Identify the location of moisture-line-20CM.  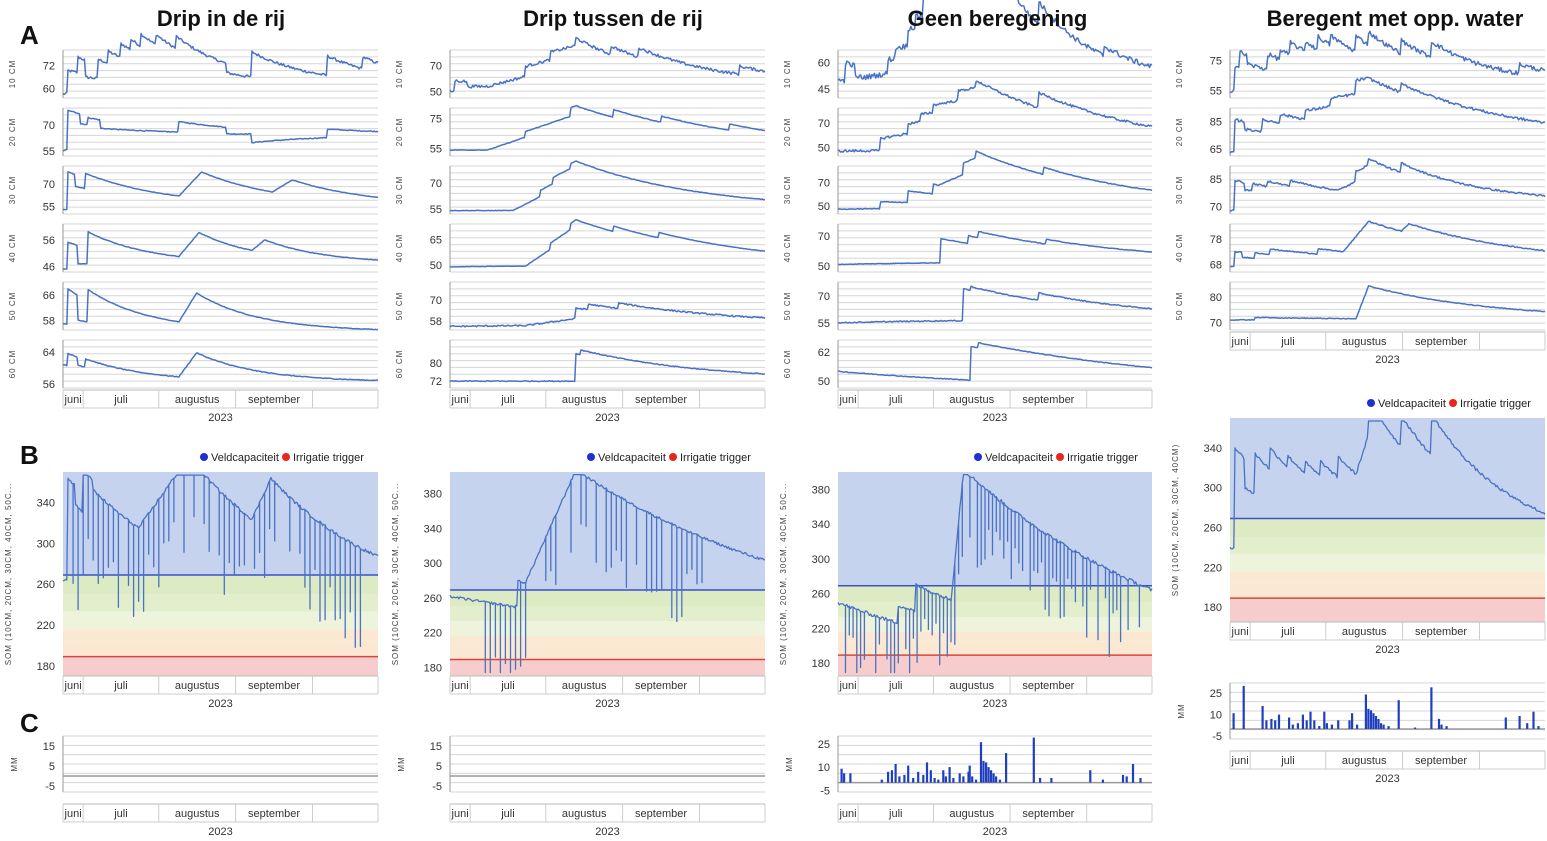
(607, 128).